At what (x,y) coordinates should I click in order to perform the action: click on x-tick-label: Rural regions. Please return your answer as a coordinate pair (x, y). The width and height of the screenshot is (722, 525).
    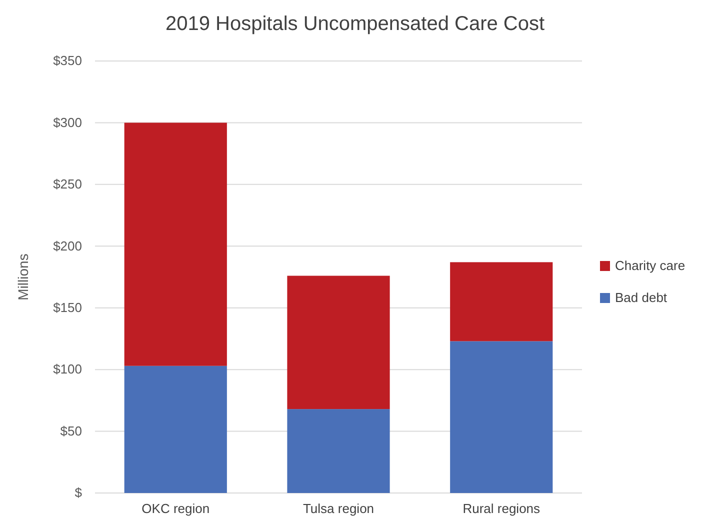
    Looking at the image, I should click on (501, 508).